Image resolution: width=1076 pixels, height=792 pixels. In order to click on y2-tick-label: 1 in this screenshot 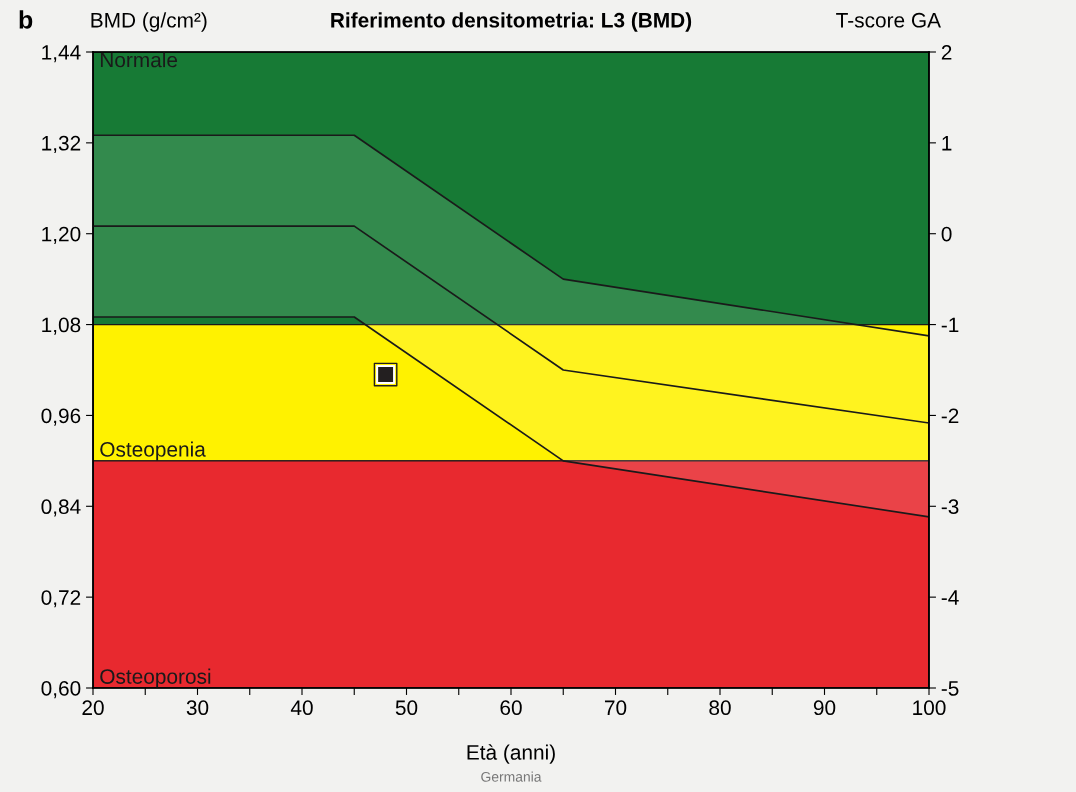, I will do `click(947, 143)`.